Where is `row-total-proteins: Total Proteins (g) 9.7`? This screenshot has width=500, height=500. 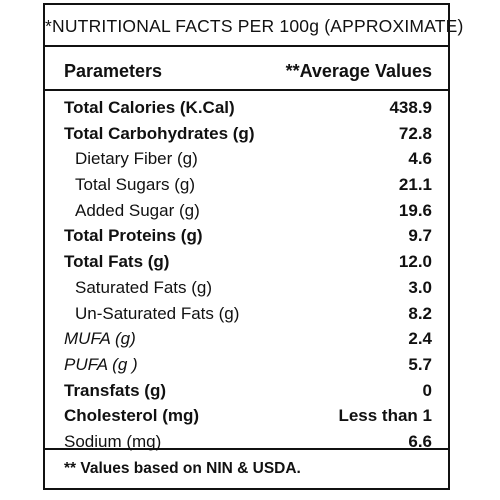
row-total-proteins: Total Proteins (g) 9.7 is located at coordinates (246, 237).